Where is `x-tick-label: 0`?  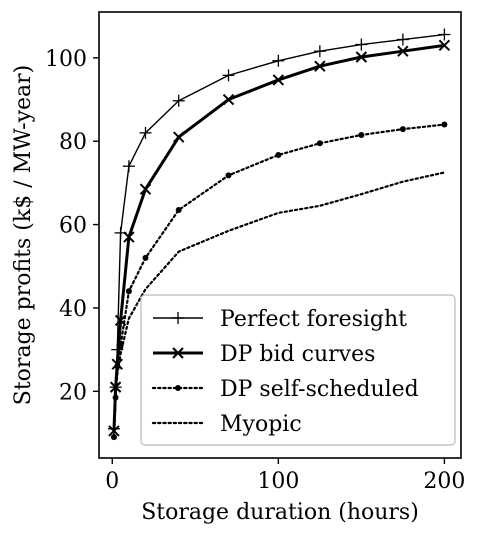 x-tick-label: 0 is located at coordinates (112, 481).